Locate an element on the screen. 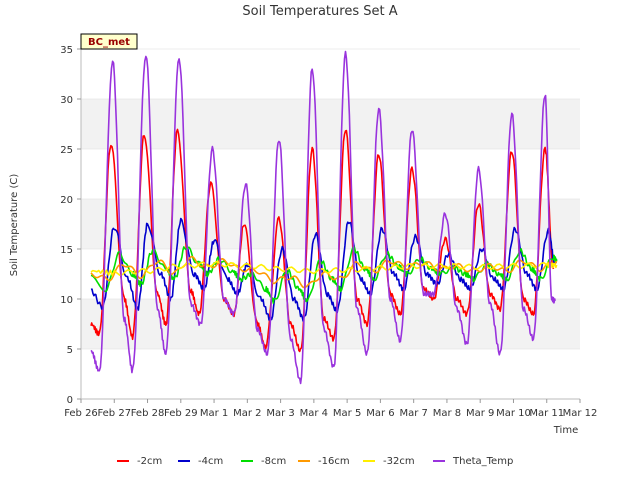  series-line-16cm is located at coordinates (324, 272).